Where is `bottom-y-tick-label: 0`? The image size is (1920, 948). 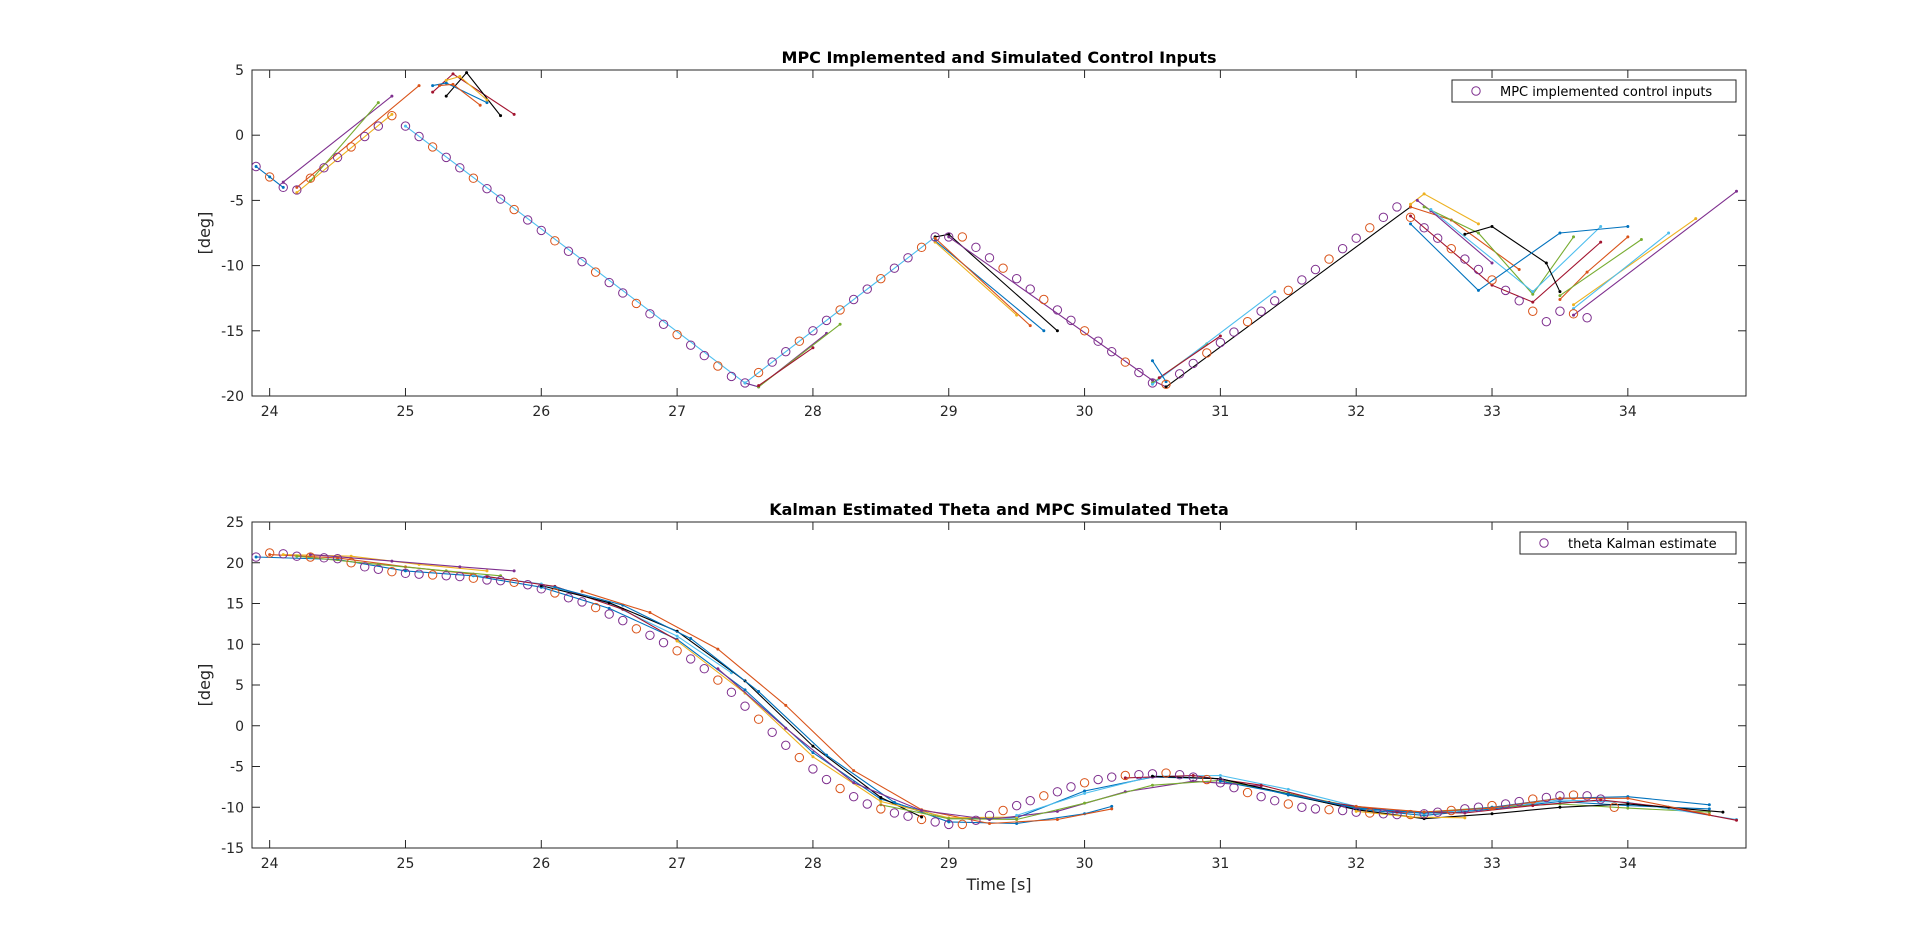 bottom-y-tick-label: 0 is located at coordinates (239, 727).